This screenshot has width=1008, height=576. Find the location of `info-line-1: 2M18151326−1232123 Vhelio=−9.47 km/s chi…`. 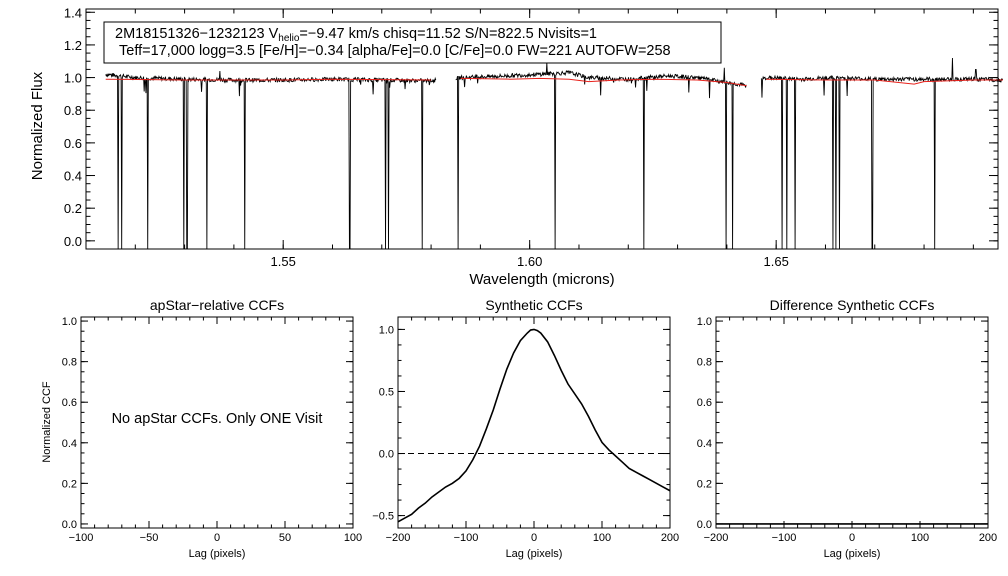

info-line-1: 2M18151326−1232123 Vhelio=−9.47 km/s chi… is located at coordinates (356, 35).